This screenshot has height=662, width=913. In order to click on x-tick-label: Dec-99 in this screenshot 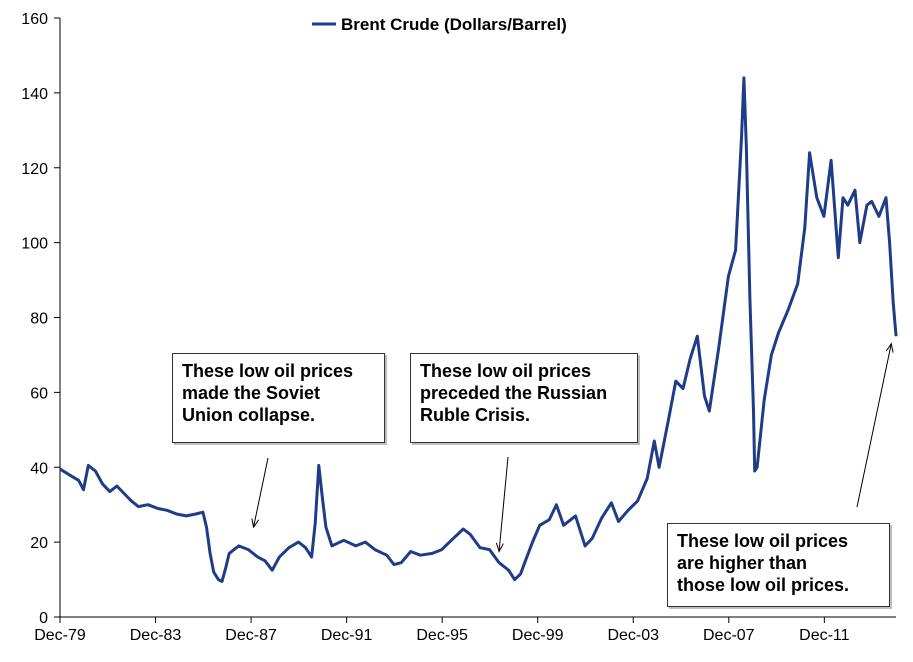, I will do `click(538, 635)`.